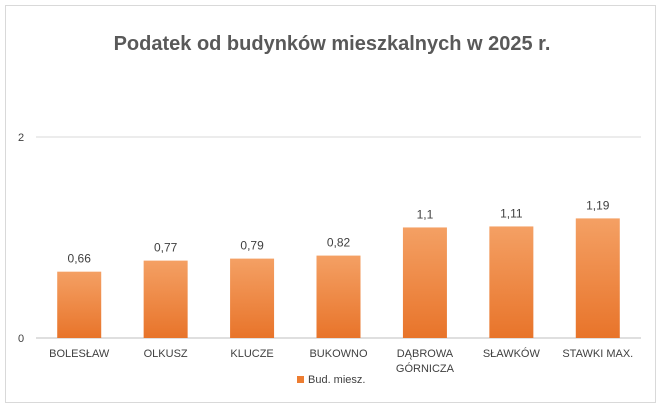 Image resolution: width=663 pixels, height=410 pixels. What do you see at coordinates (425, 368) in the screenshot?
I see `category-label: GÓRNICZA` at bounding box center [425, 368].